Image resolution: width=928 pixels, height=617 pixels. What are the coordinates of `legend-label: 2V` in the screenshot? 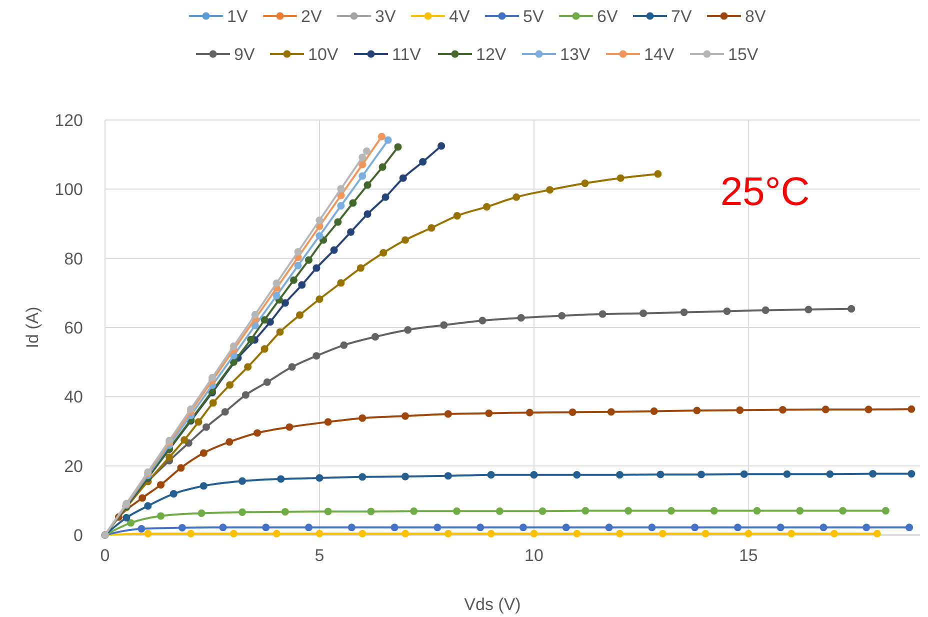 It's located at (311, 16).